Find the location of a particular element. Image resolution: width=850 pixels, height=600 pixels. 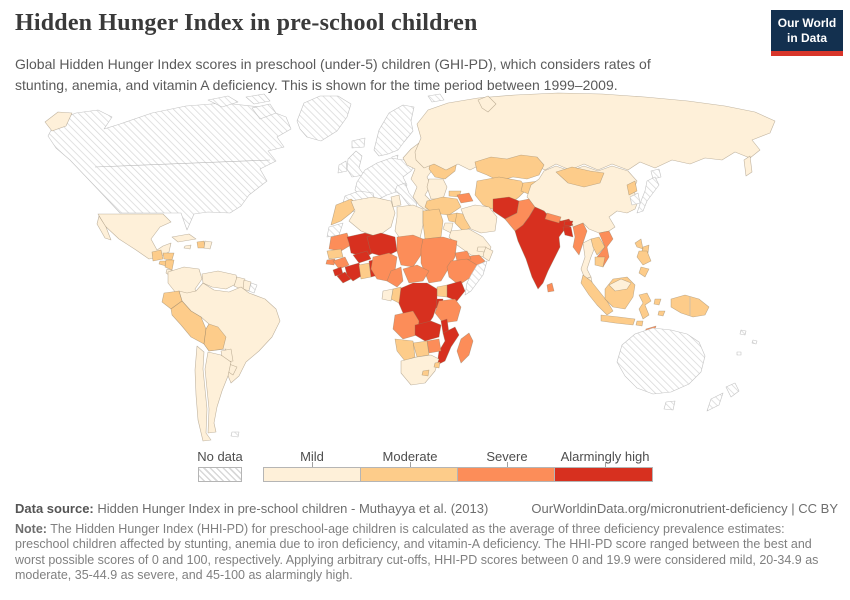

legend-label-severe: Severe is located at coordinates (507, 456).